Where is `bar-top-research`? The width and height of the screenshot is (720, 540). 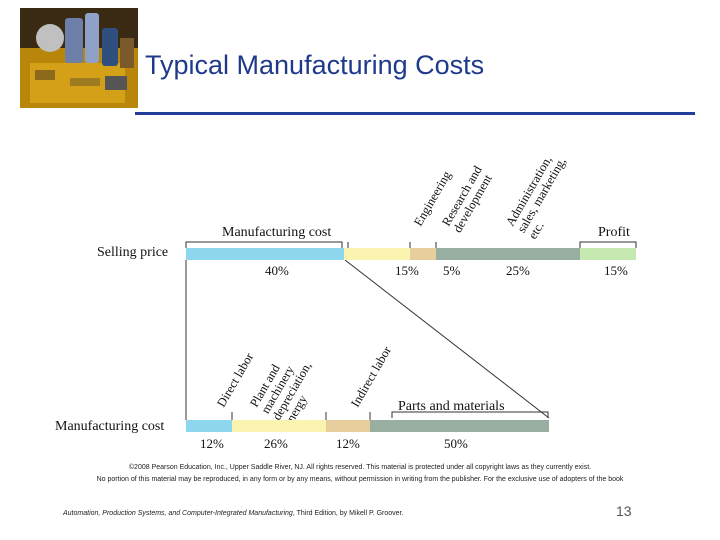 bar-top-research is located at coordinates (423, 254).